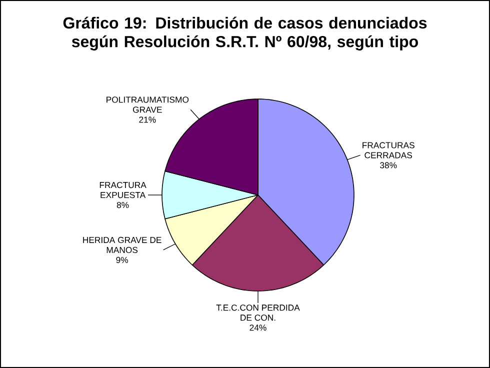  Describe the element at coordinates (245, 33) in the screenshot. I see `chart-title: Gráfico 19: Distribución de casos denunciados según Resolución S.R.T. Nº 60/98, según tipo` at that location.